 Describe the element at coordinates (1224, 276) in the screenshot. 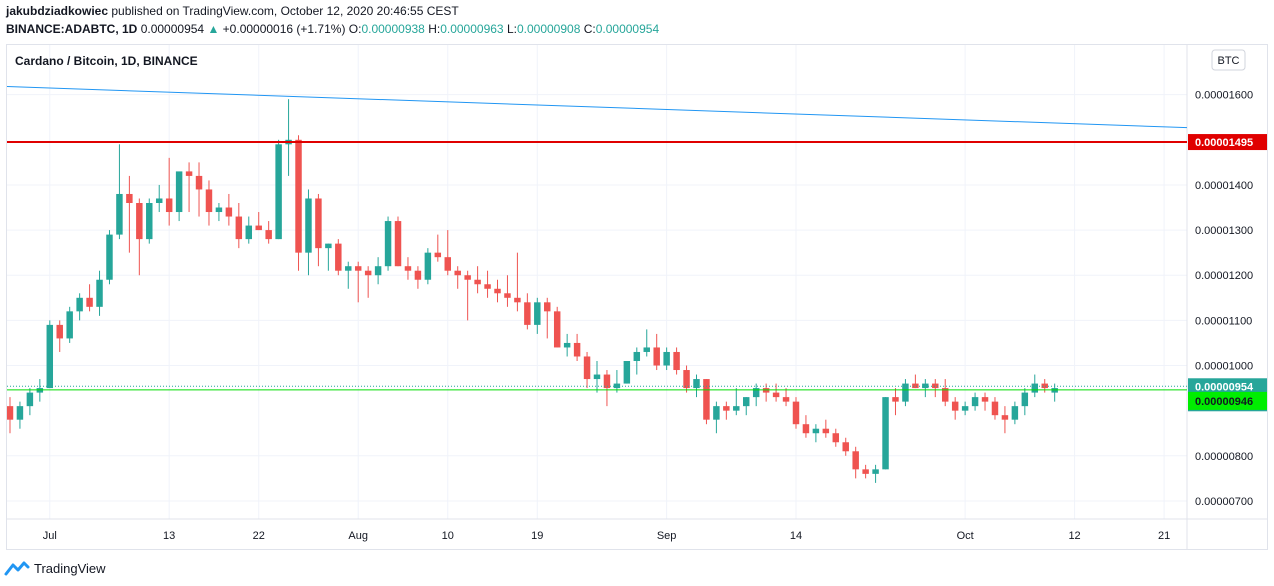

I see `y-tick-label: 0.00001200` at that location.